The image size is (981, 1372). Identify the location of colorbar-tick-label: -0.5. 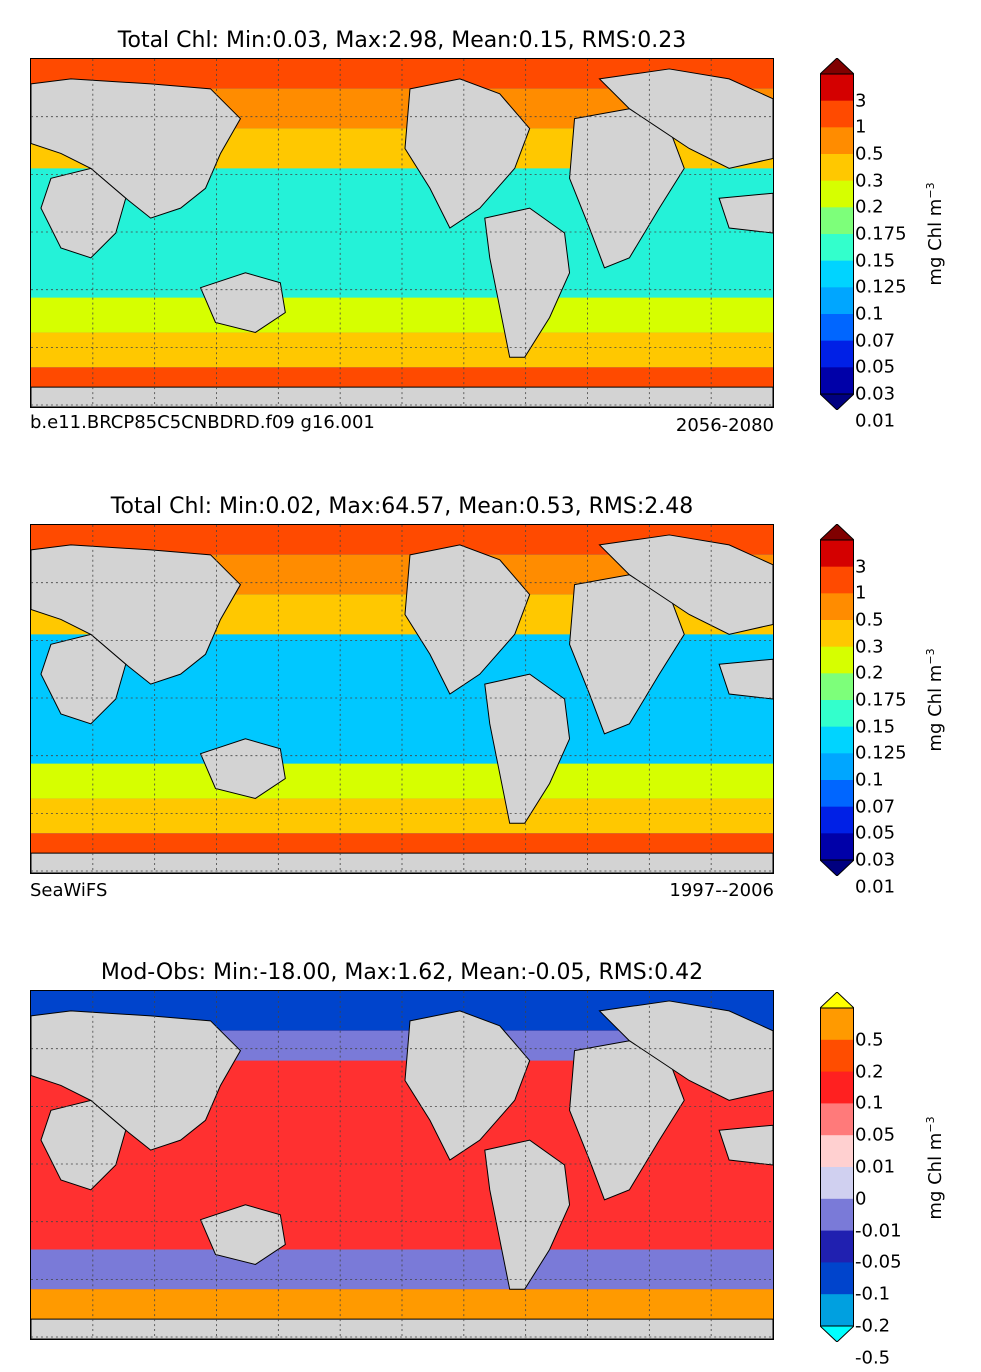
(873, 1358).